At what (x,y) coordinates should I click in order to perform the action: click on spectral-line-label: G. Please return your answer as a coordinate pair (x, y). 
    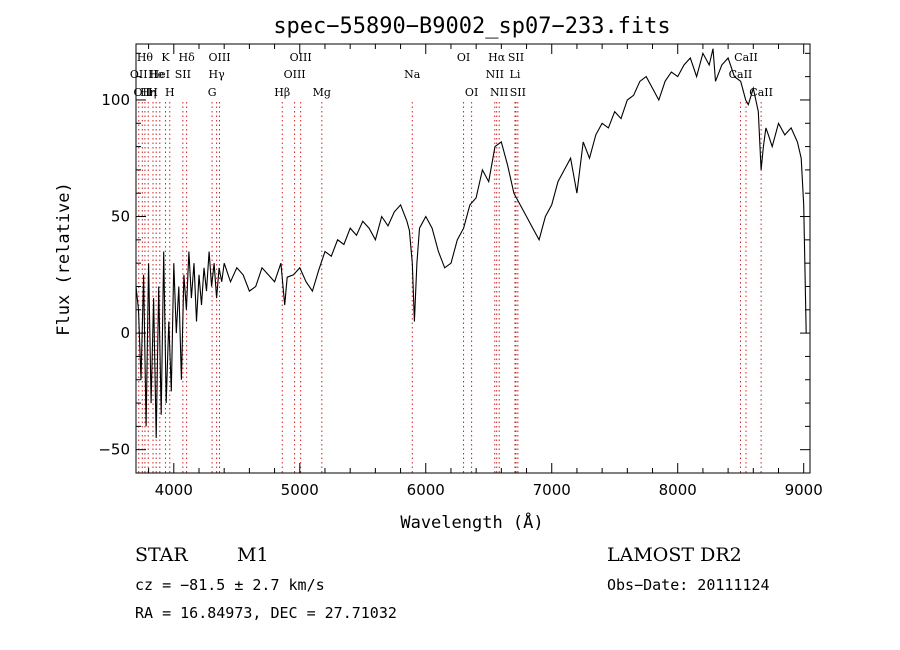
    Looking at the image, I should click on (212, 92).